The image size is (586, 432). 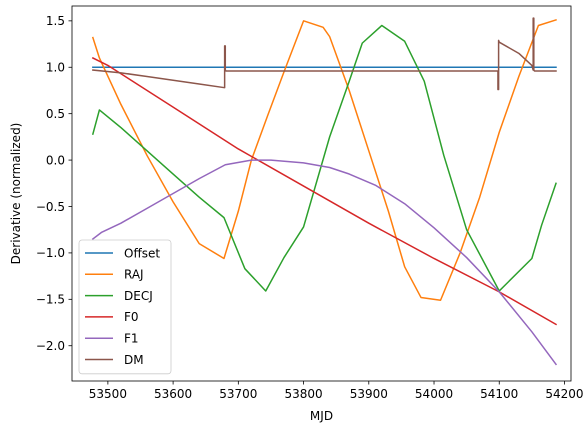 I want to click on y-axis-label: Derivative (normalized), so click(x=16, y=194).